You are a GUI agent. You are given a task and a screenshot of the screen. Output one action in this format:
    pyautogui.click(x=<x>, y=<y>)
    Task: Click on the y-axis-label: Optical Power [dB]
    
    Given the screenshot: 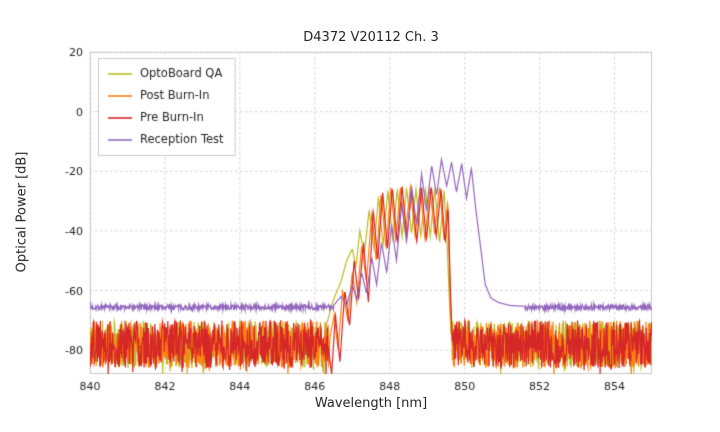 What is the action you would take?
    pyautogui.click(x=22, y=212)
    